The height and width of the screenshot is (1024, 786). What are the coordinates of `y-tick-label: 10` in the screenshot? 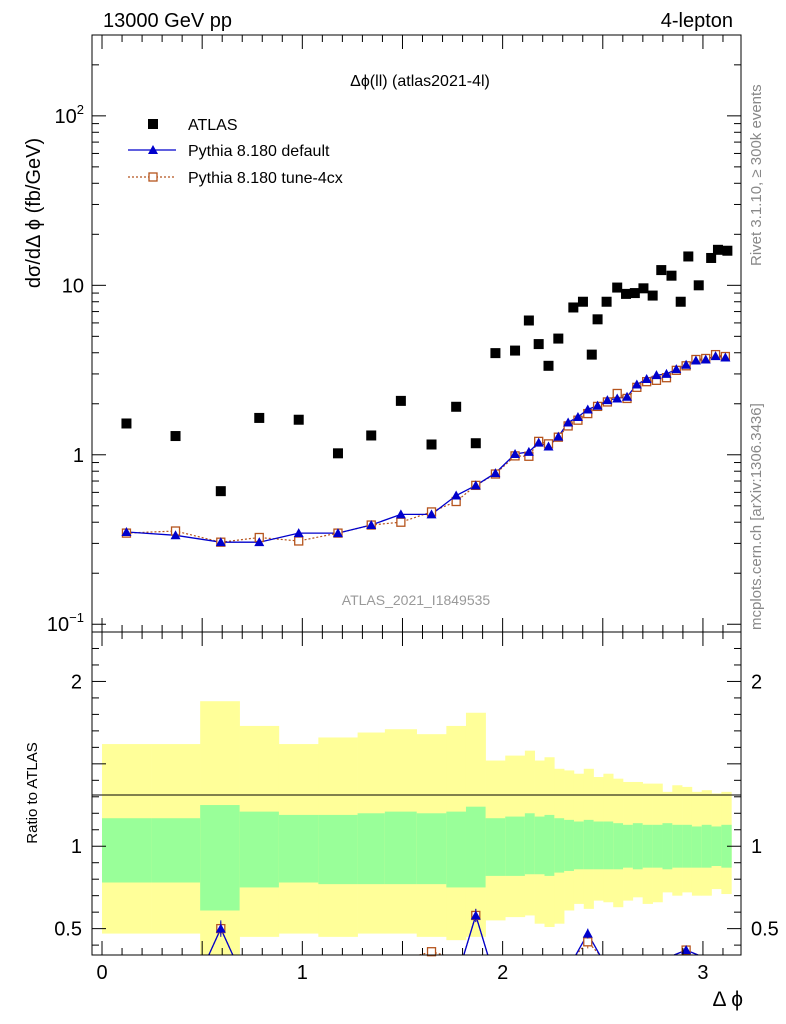 It's located at (73, 286).